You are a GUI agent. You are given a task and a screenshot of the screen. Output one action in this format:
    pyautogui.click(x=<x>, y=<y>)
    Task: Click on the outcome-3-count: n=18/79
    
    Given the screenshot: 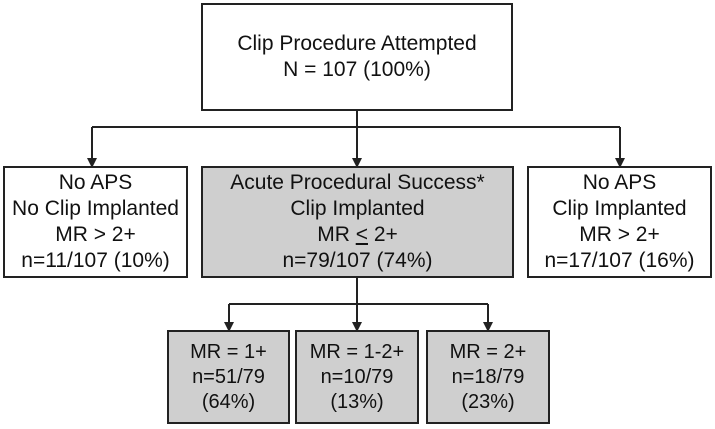 What is the action you would take?
    pyautogui.click(x=488, y=376)
    